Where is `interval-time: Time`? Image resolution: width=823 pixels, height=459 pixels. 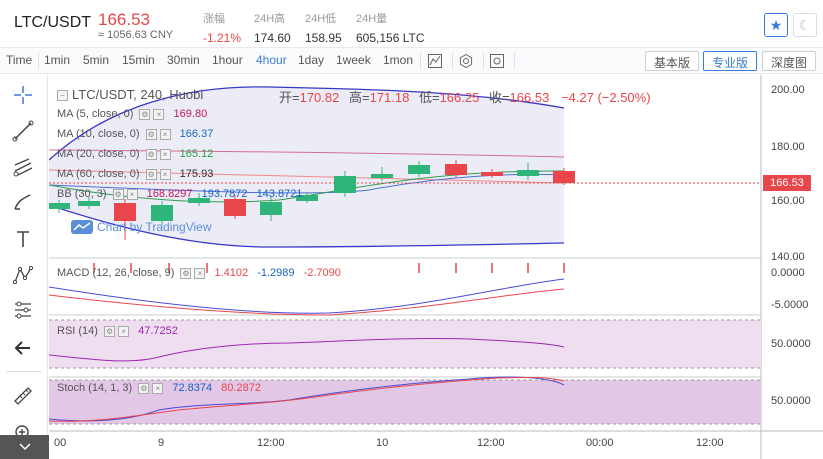 interval-time: Time is located at coordinates (19, 60).